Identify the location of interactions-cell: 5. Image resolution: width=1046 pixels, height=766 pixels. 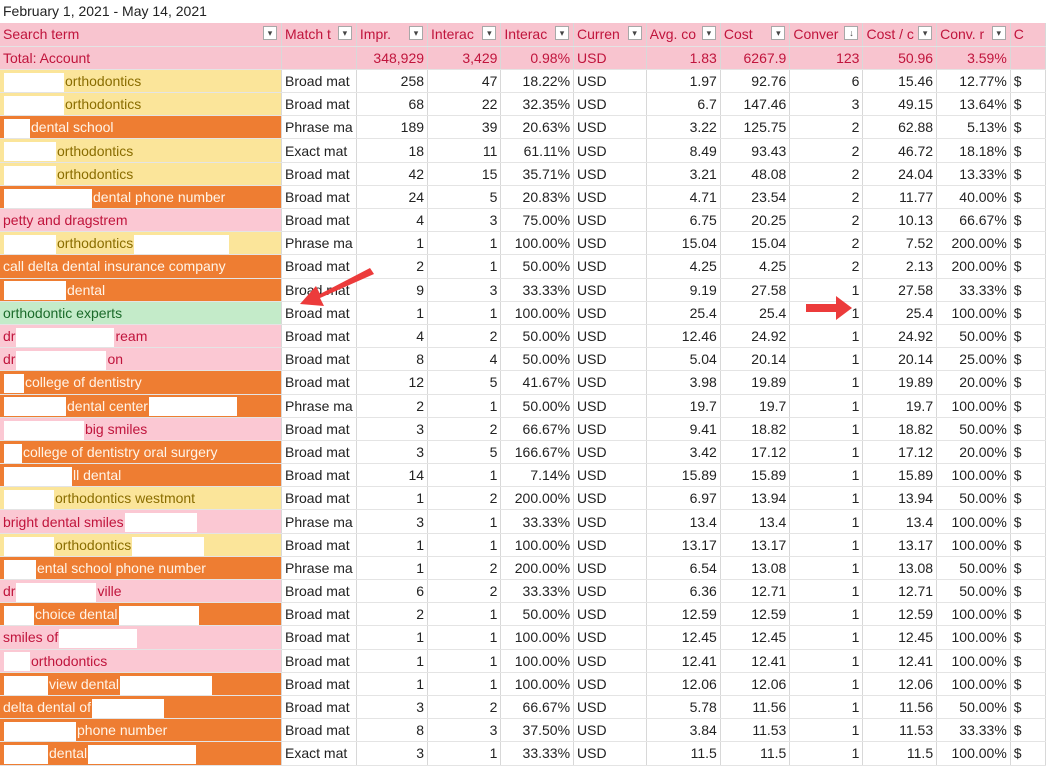
(464, 382).